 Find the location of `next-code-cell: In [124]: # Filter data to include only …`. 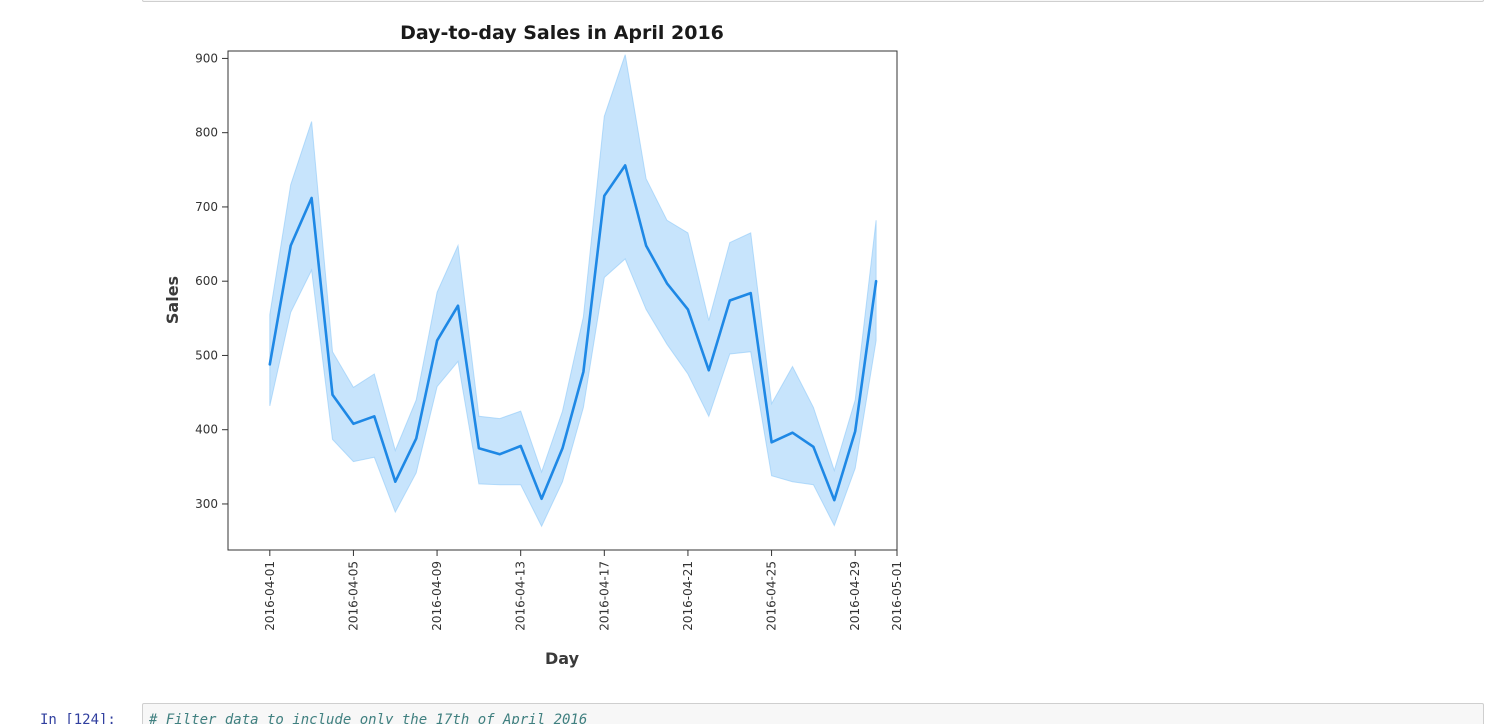

next-code-cell: In [124]: # Filter data to include only … is located at coordinates (747, 712).